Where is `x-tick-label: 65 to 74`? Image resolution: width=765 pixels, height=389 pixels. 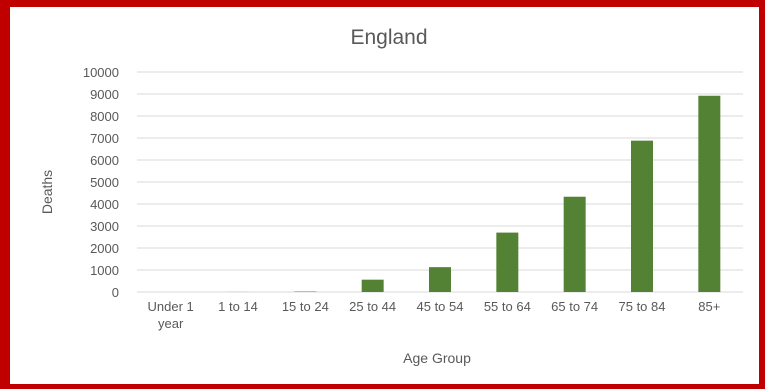 x-tick-label: 65 to 74 is located at coordinates (574, 306).